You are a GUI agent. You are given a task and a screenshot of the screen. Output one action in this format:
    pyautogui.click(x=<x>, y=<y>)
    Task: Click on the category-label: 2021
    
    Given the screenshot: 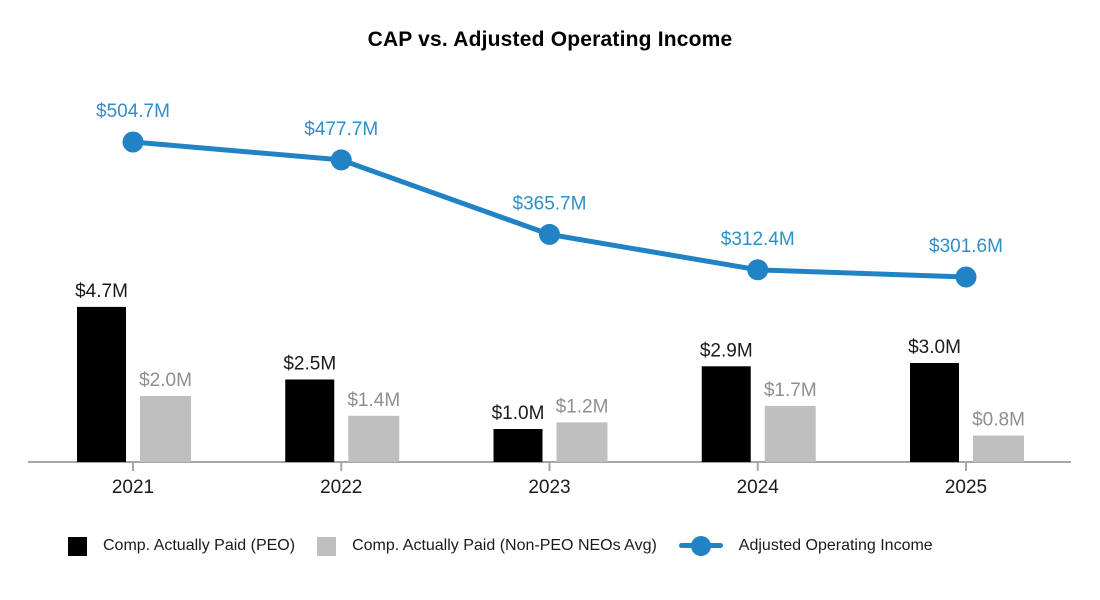 What is the action you would take?
    pyautogui.click(x=133, y=487)
    